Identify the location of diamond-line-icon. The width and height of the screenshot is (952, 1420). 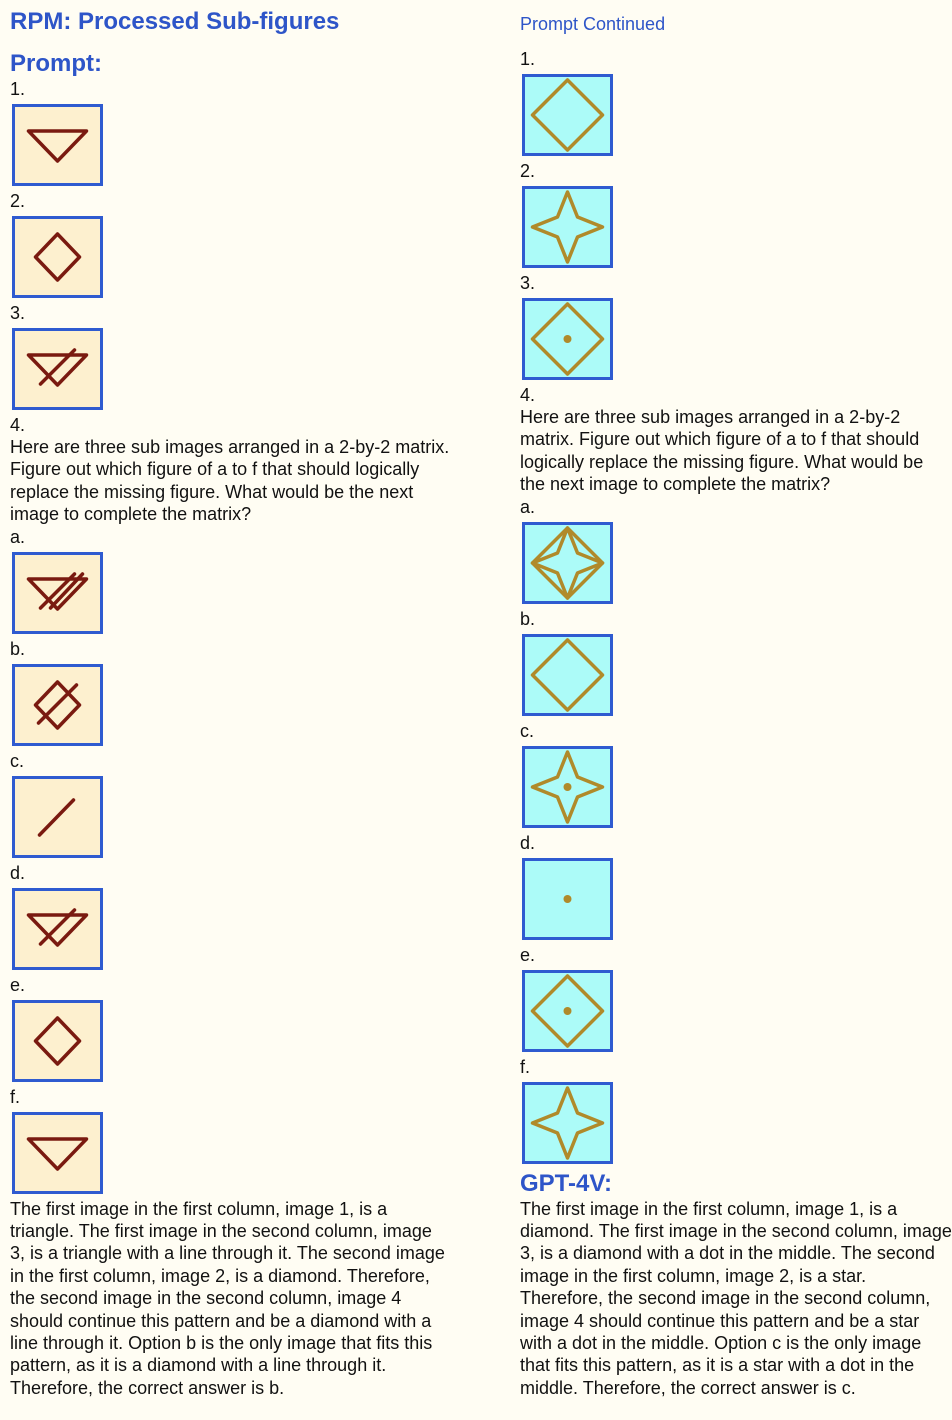
(57, 704).